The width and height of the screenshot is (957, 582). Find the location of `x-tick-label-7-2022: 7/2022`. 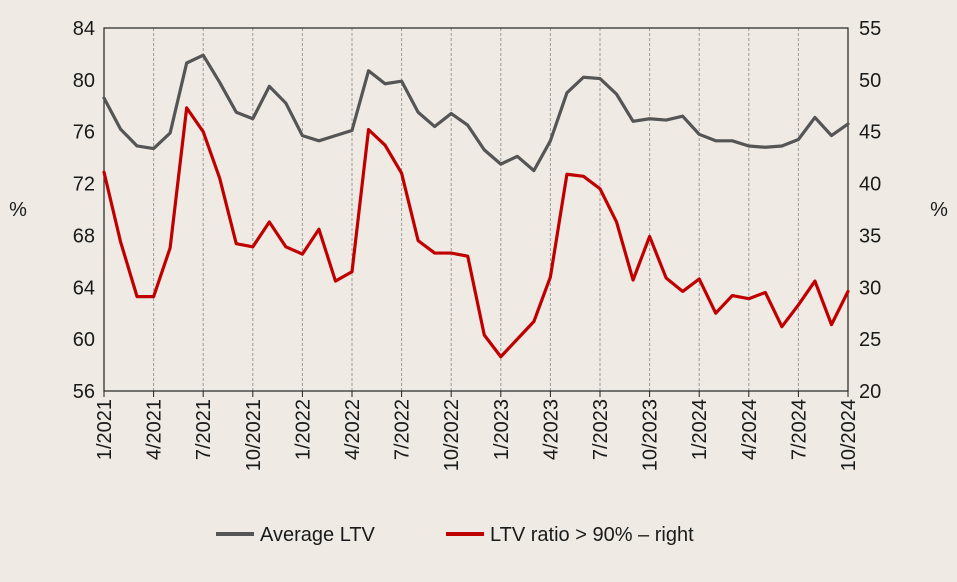

x-tick-label-7-2022: 7/2022 is located at coordinates (403, 429).